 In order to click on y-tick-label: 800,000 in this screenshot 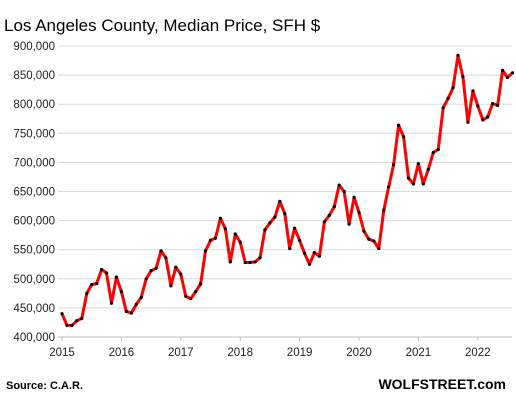, I will do `click(34, 105)`.